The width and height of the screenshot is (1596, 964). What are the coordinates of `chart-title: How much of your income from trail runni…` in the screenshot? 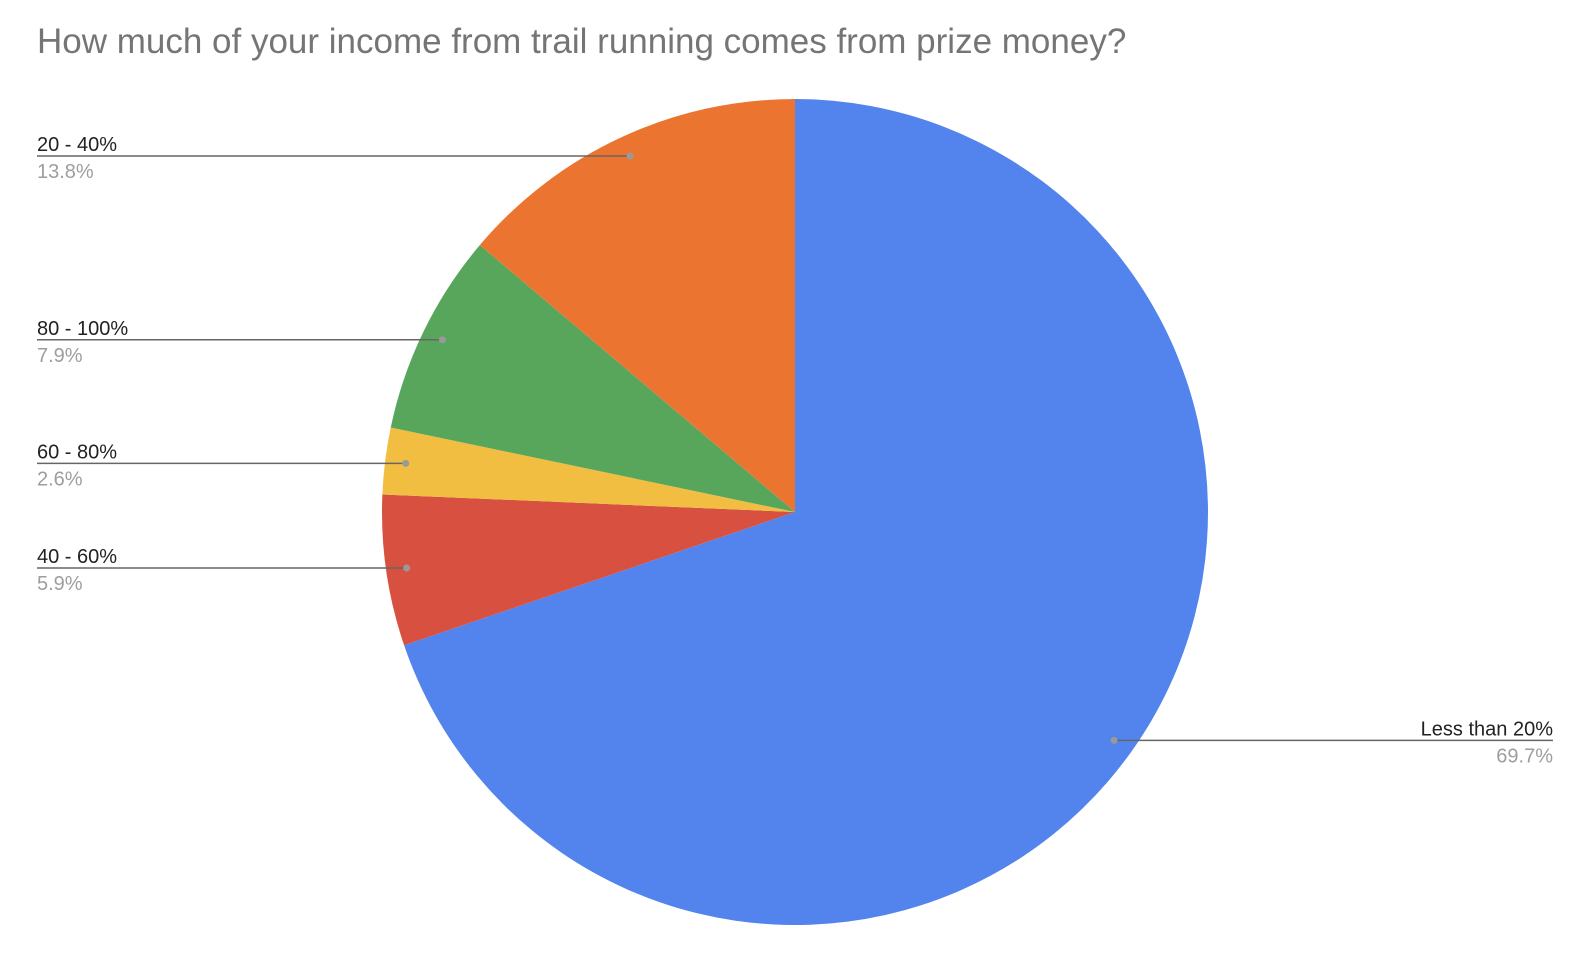 It's located at (582, 41).